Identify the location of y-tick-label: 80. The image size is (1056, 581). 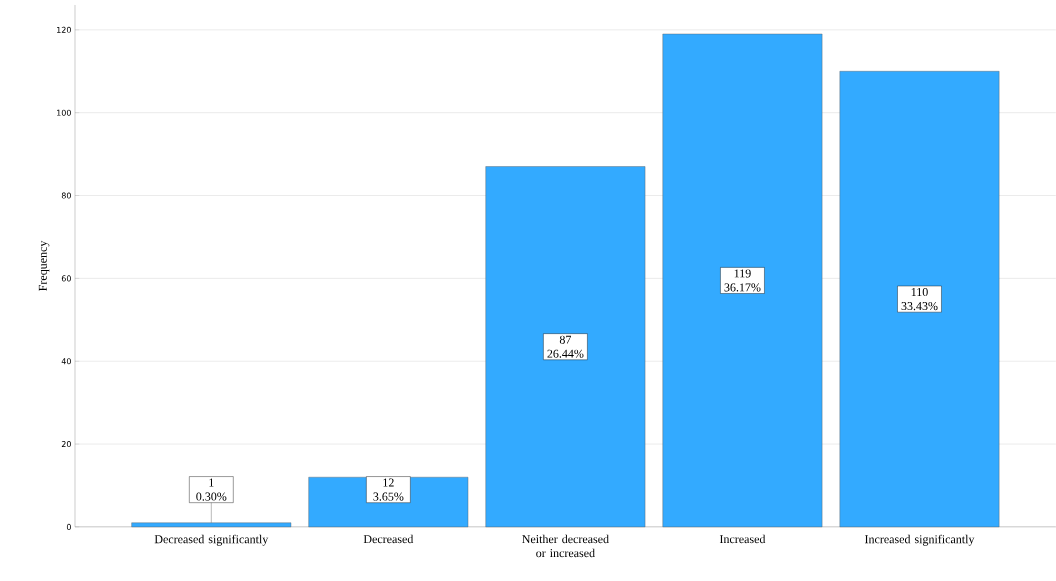
(66, 195).